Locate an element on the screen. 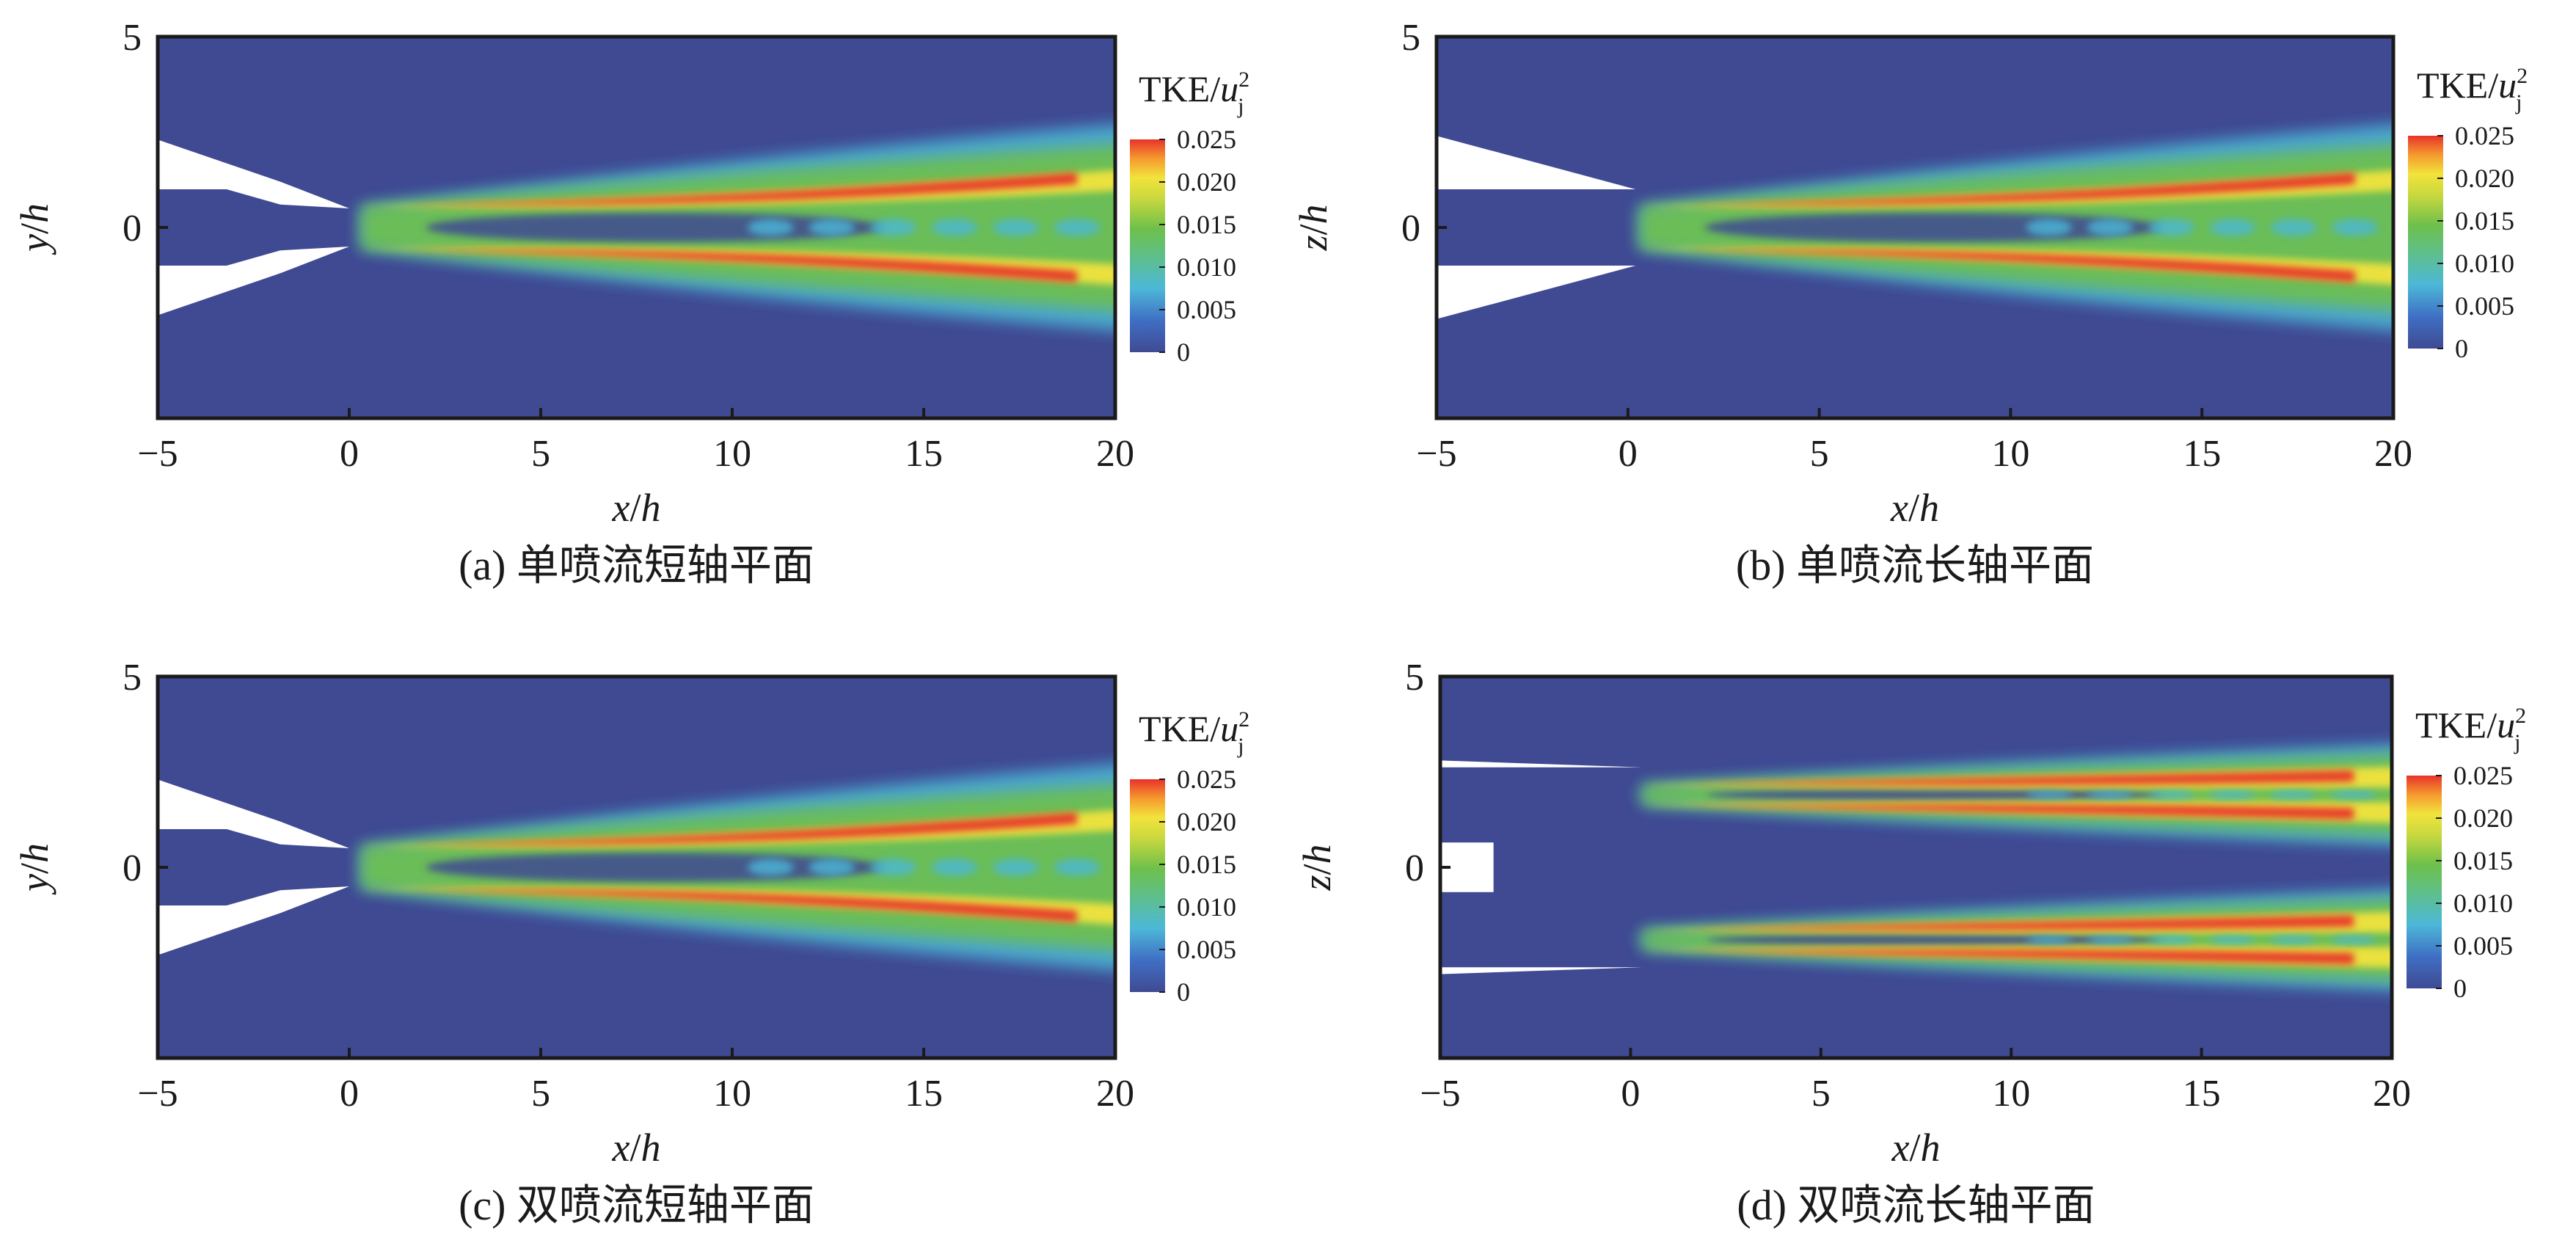  panel-caption: (c) 双喷流短轴平面 is located at coordinates (637, 1205).